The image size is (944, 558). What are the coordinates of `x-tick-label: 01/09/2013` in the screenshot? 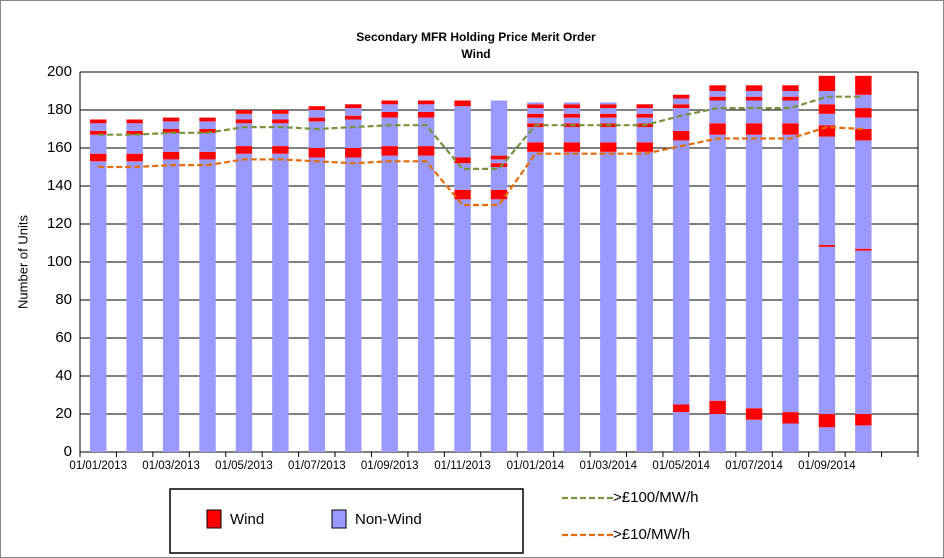 It's located at (390, 466).